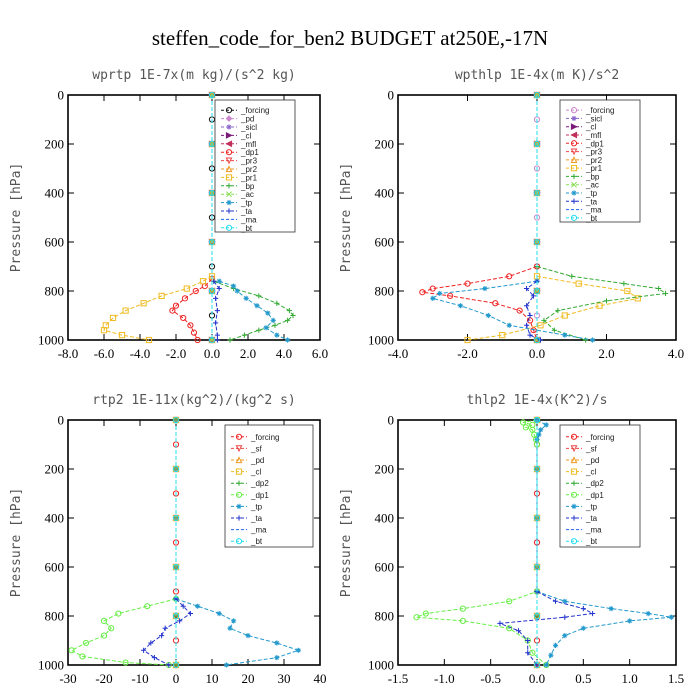 This screenshot has height=700, width=700. Describe the element at coordinates (537, 678) in the screenshot. I see `x-tick-label: 0.0` at that location.